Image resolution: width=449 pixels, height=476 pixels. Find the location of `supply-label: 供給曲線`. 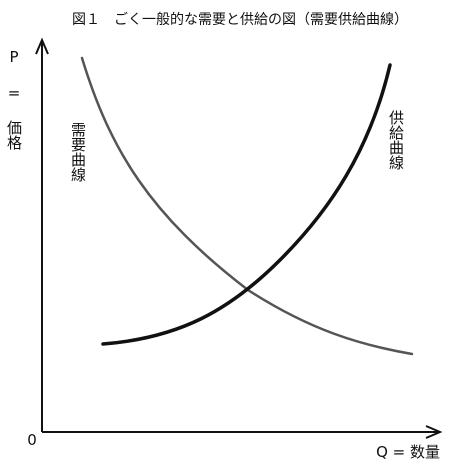

supply-label: 供給曲線 is located at coordinates (396, 140).